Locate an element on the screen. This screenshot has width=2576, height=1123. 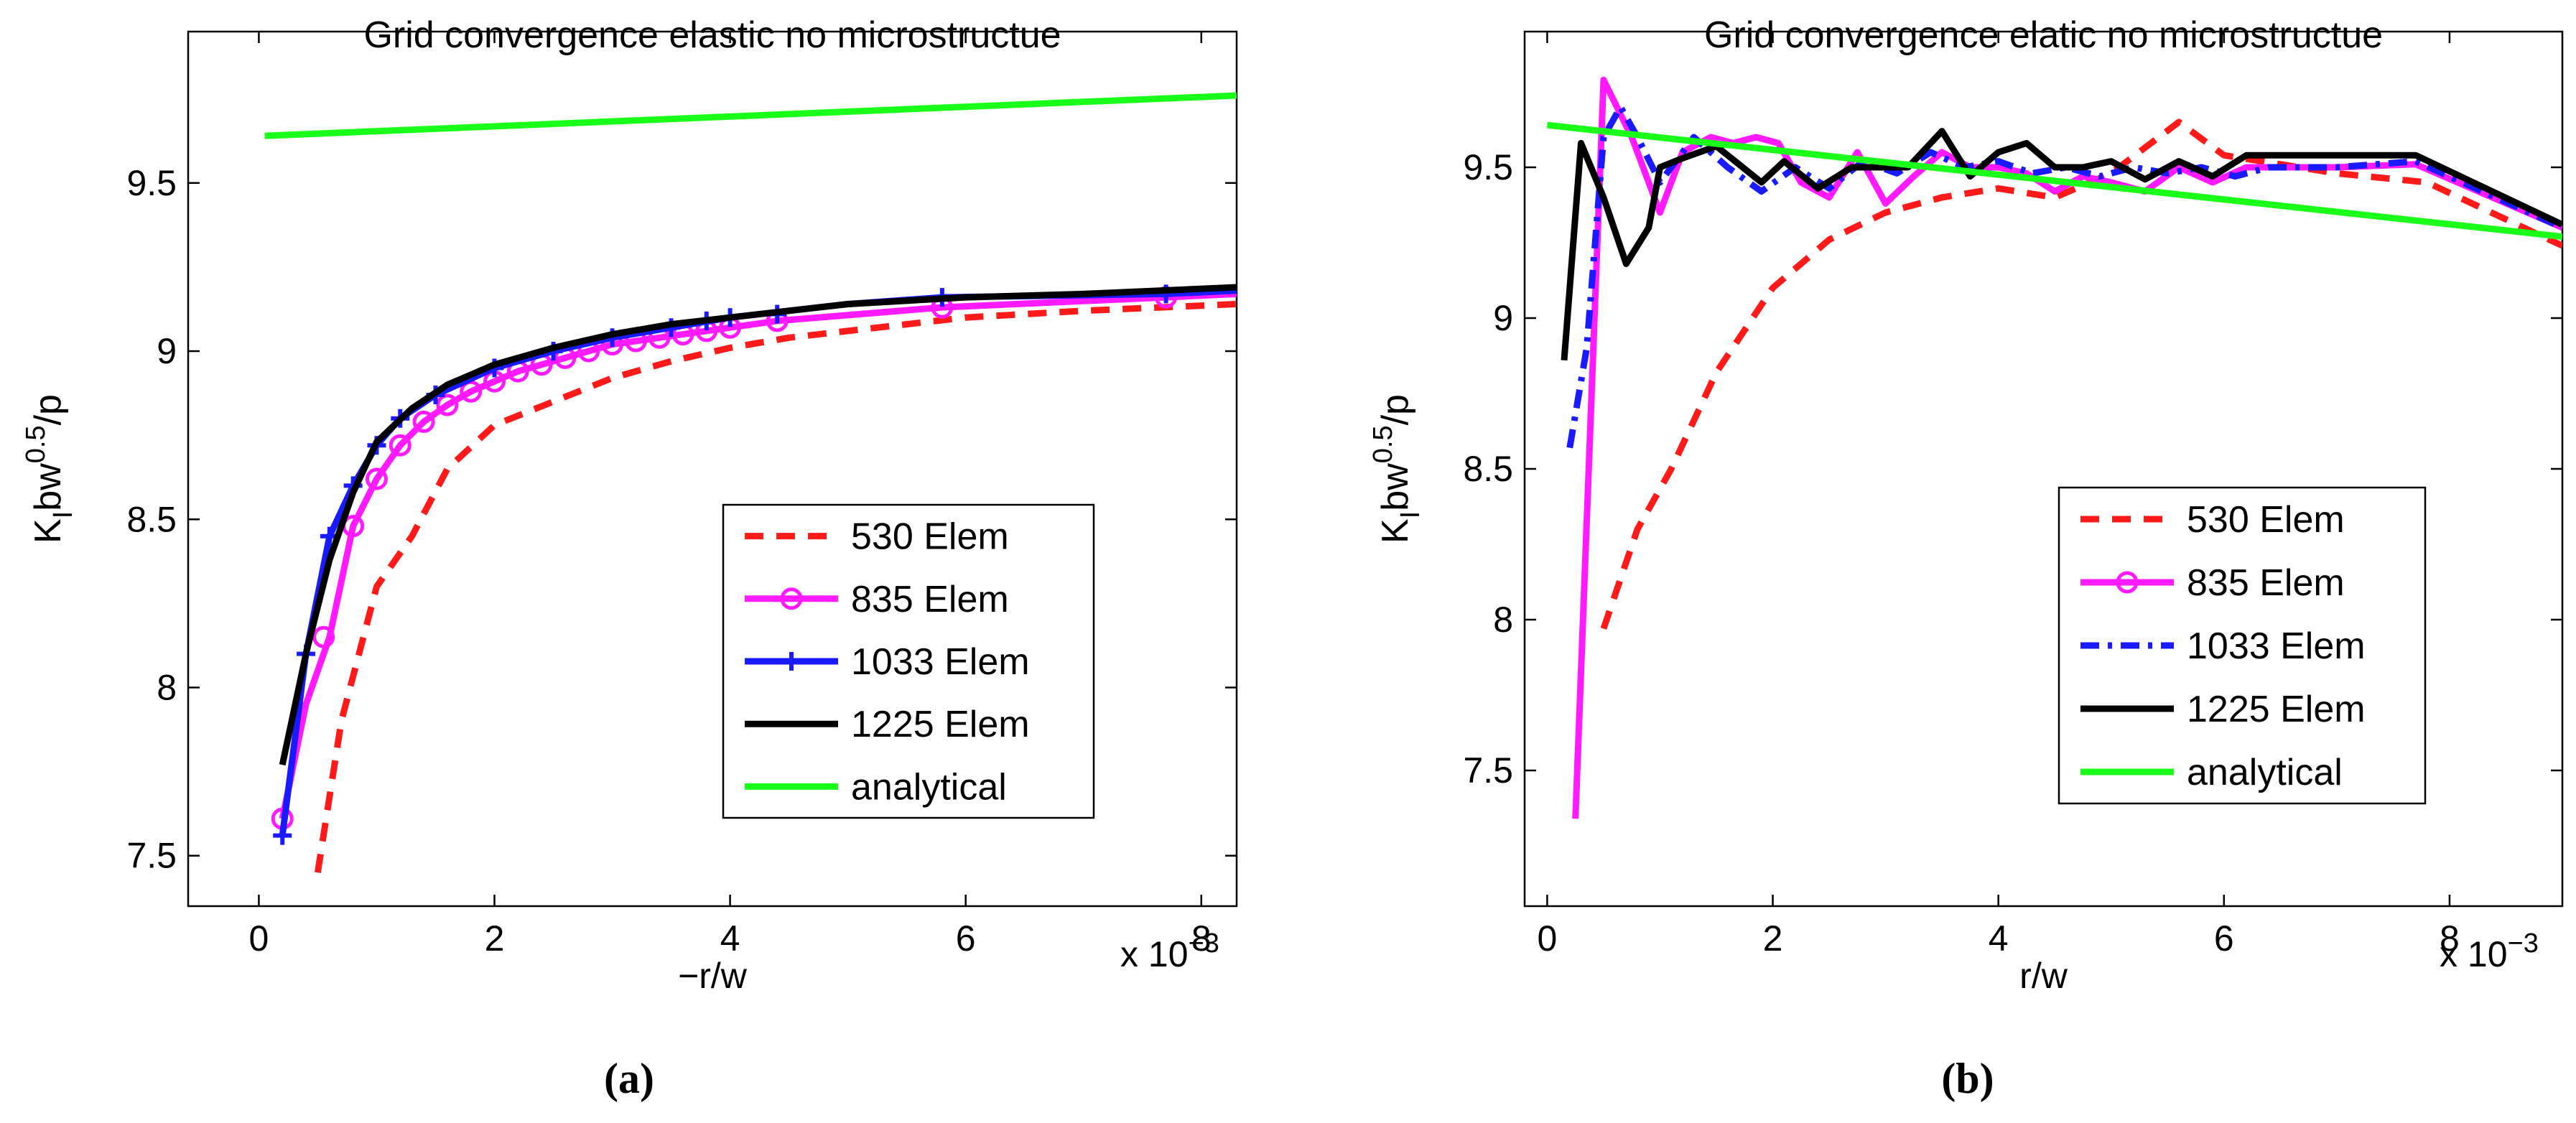
chart-title: Grid convergence elatic no microstructue is located at coordinates (2043, 35).